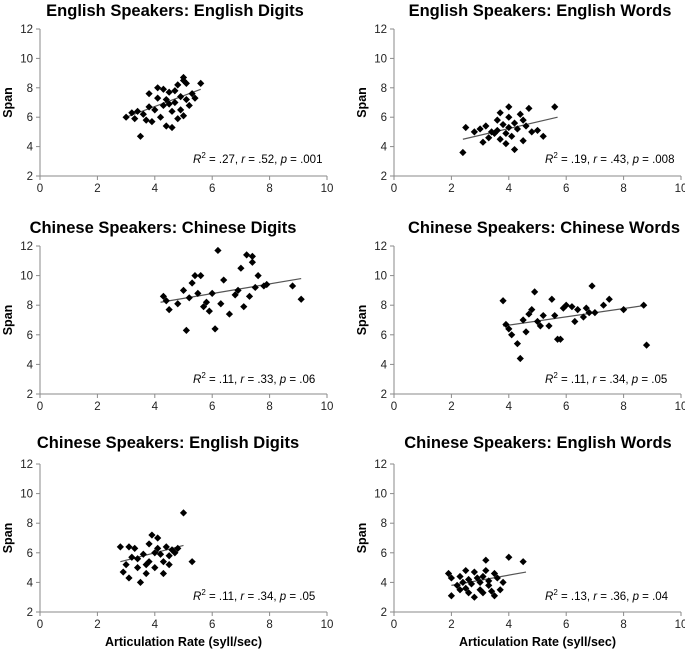 This screenshot has height=653, width=685. Describe the element at coordinates (40, 625) in the screenshot. I see `x-tick-label: 0` at that location.